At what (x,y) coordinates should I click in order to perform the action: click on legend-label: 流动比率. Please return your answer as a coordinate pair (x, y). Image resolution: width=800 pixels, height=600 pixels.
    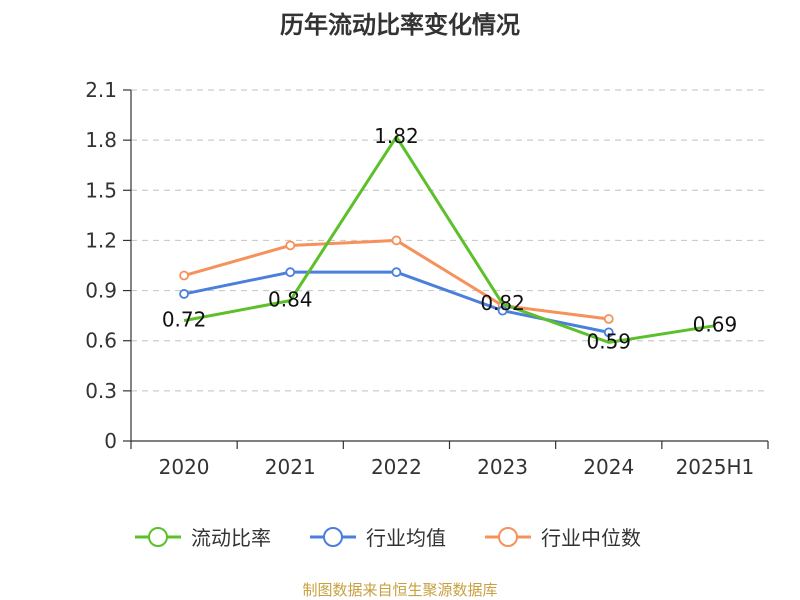
    Looking at the image, I should click on (231, 538).